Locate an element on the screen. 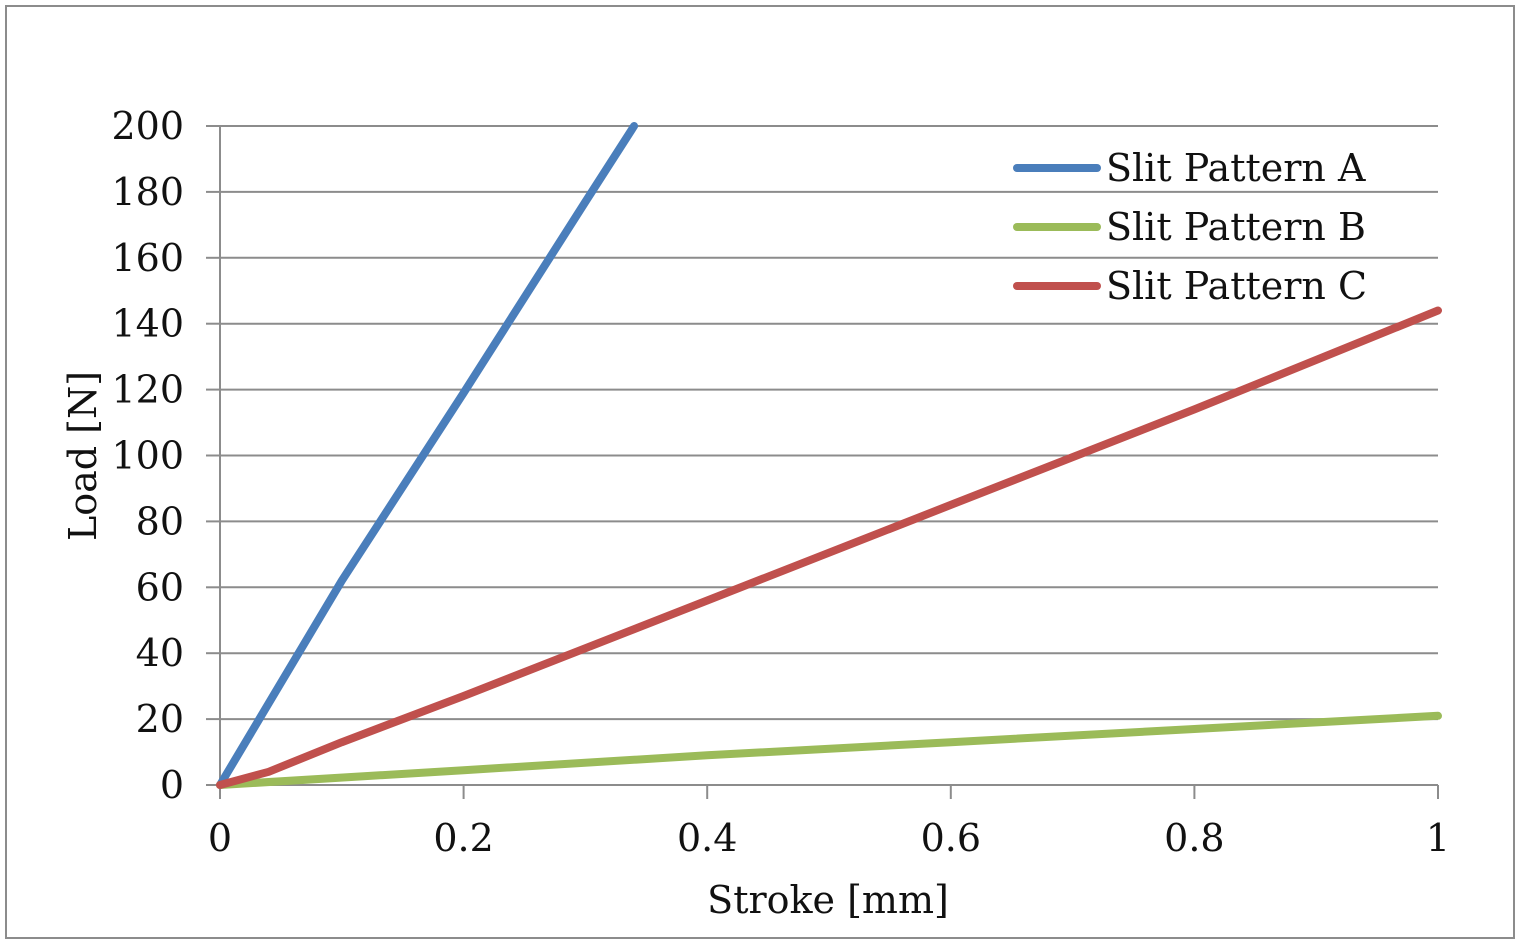  y-tick-label: 60 is located at coordinates (160, 587).